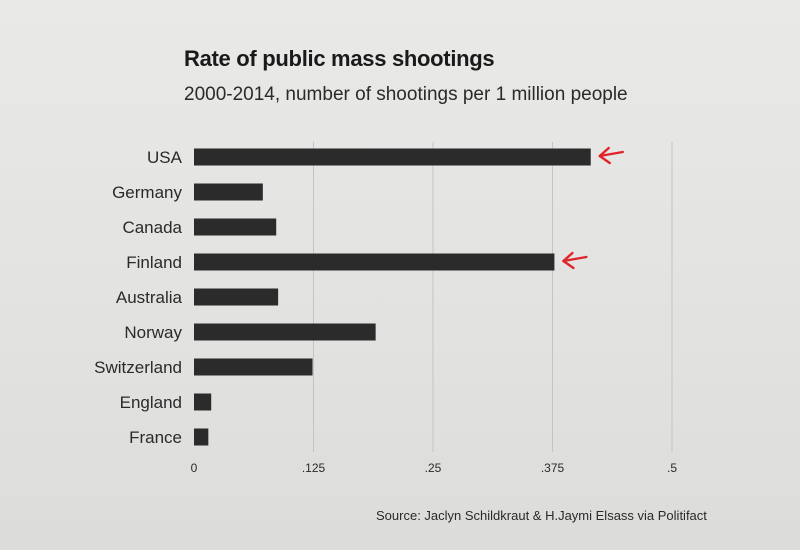 This screenshot has height=550, width=800. Describe the element at coordinates (155, 437) in the screenshot. I see `category-label: France` at that location.